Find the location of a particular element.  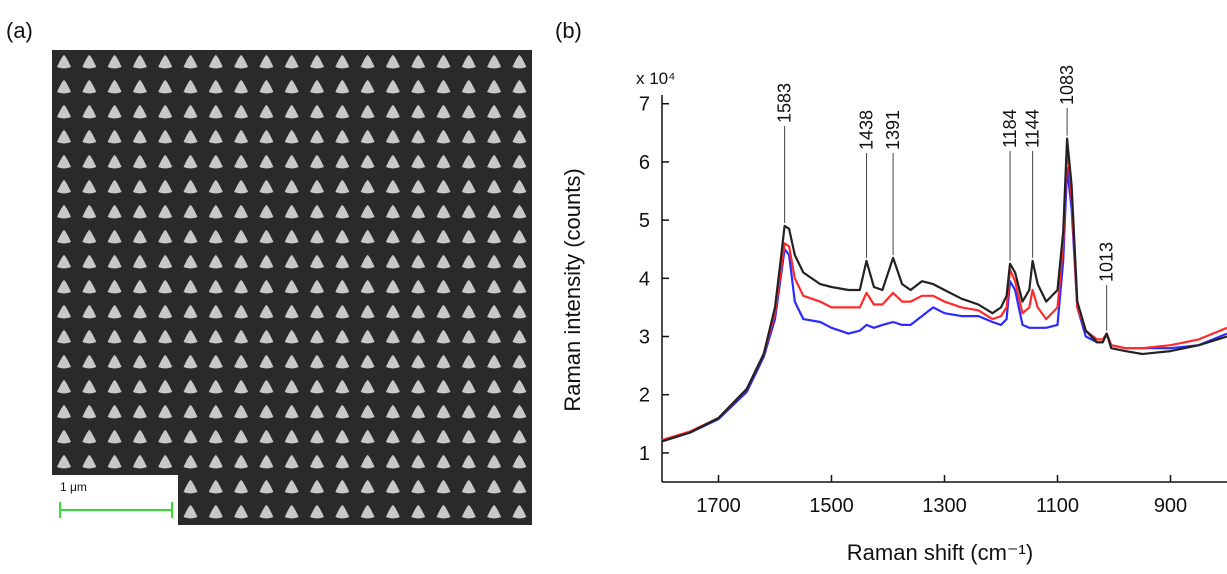

peak-label: 1184 is located at coordinates (1010, 128).